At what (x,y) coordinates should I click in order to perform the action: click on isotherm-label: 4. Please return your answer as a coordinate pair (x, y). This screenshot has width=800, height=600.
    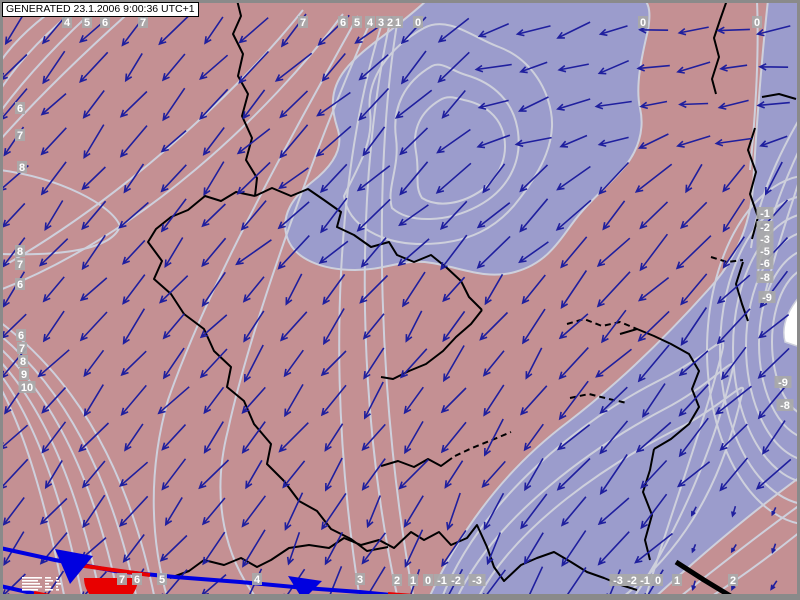
    Looking at the image, I should click on (370, 23).